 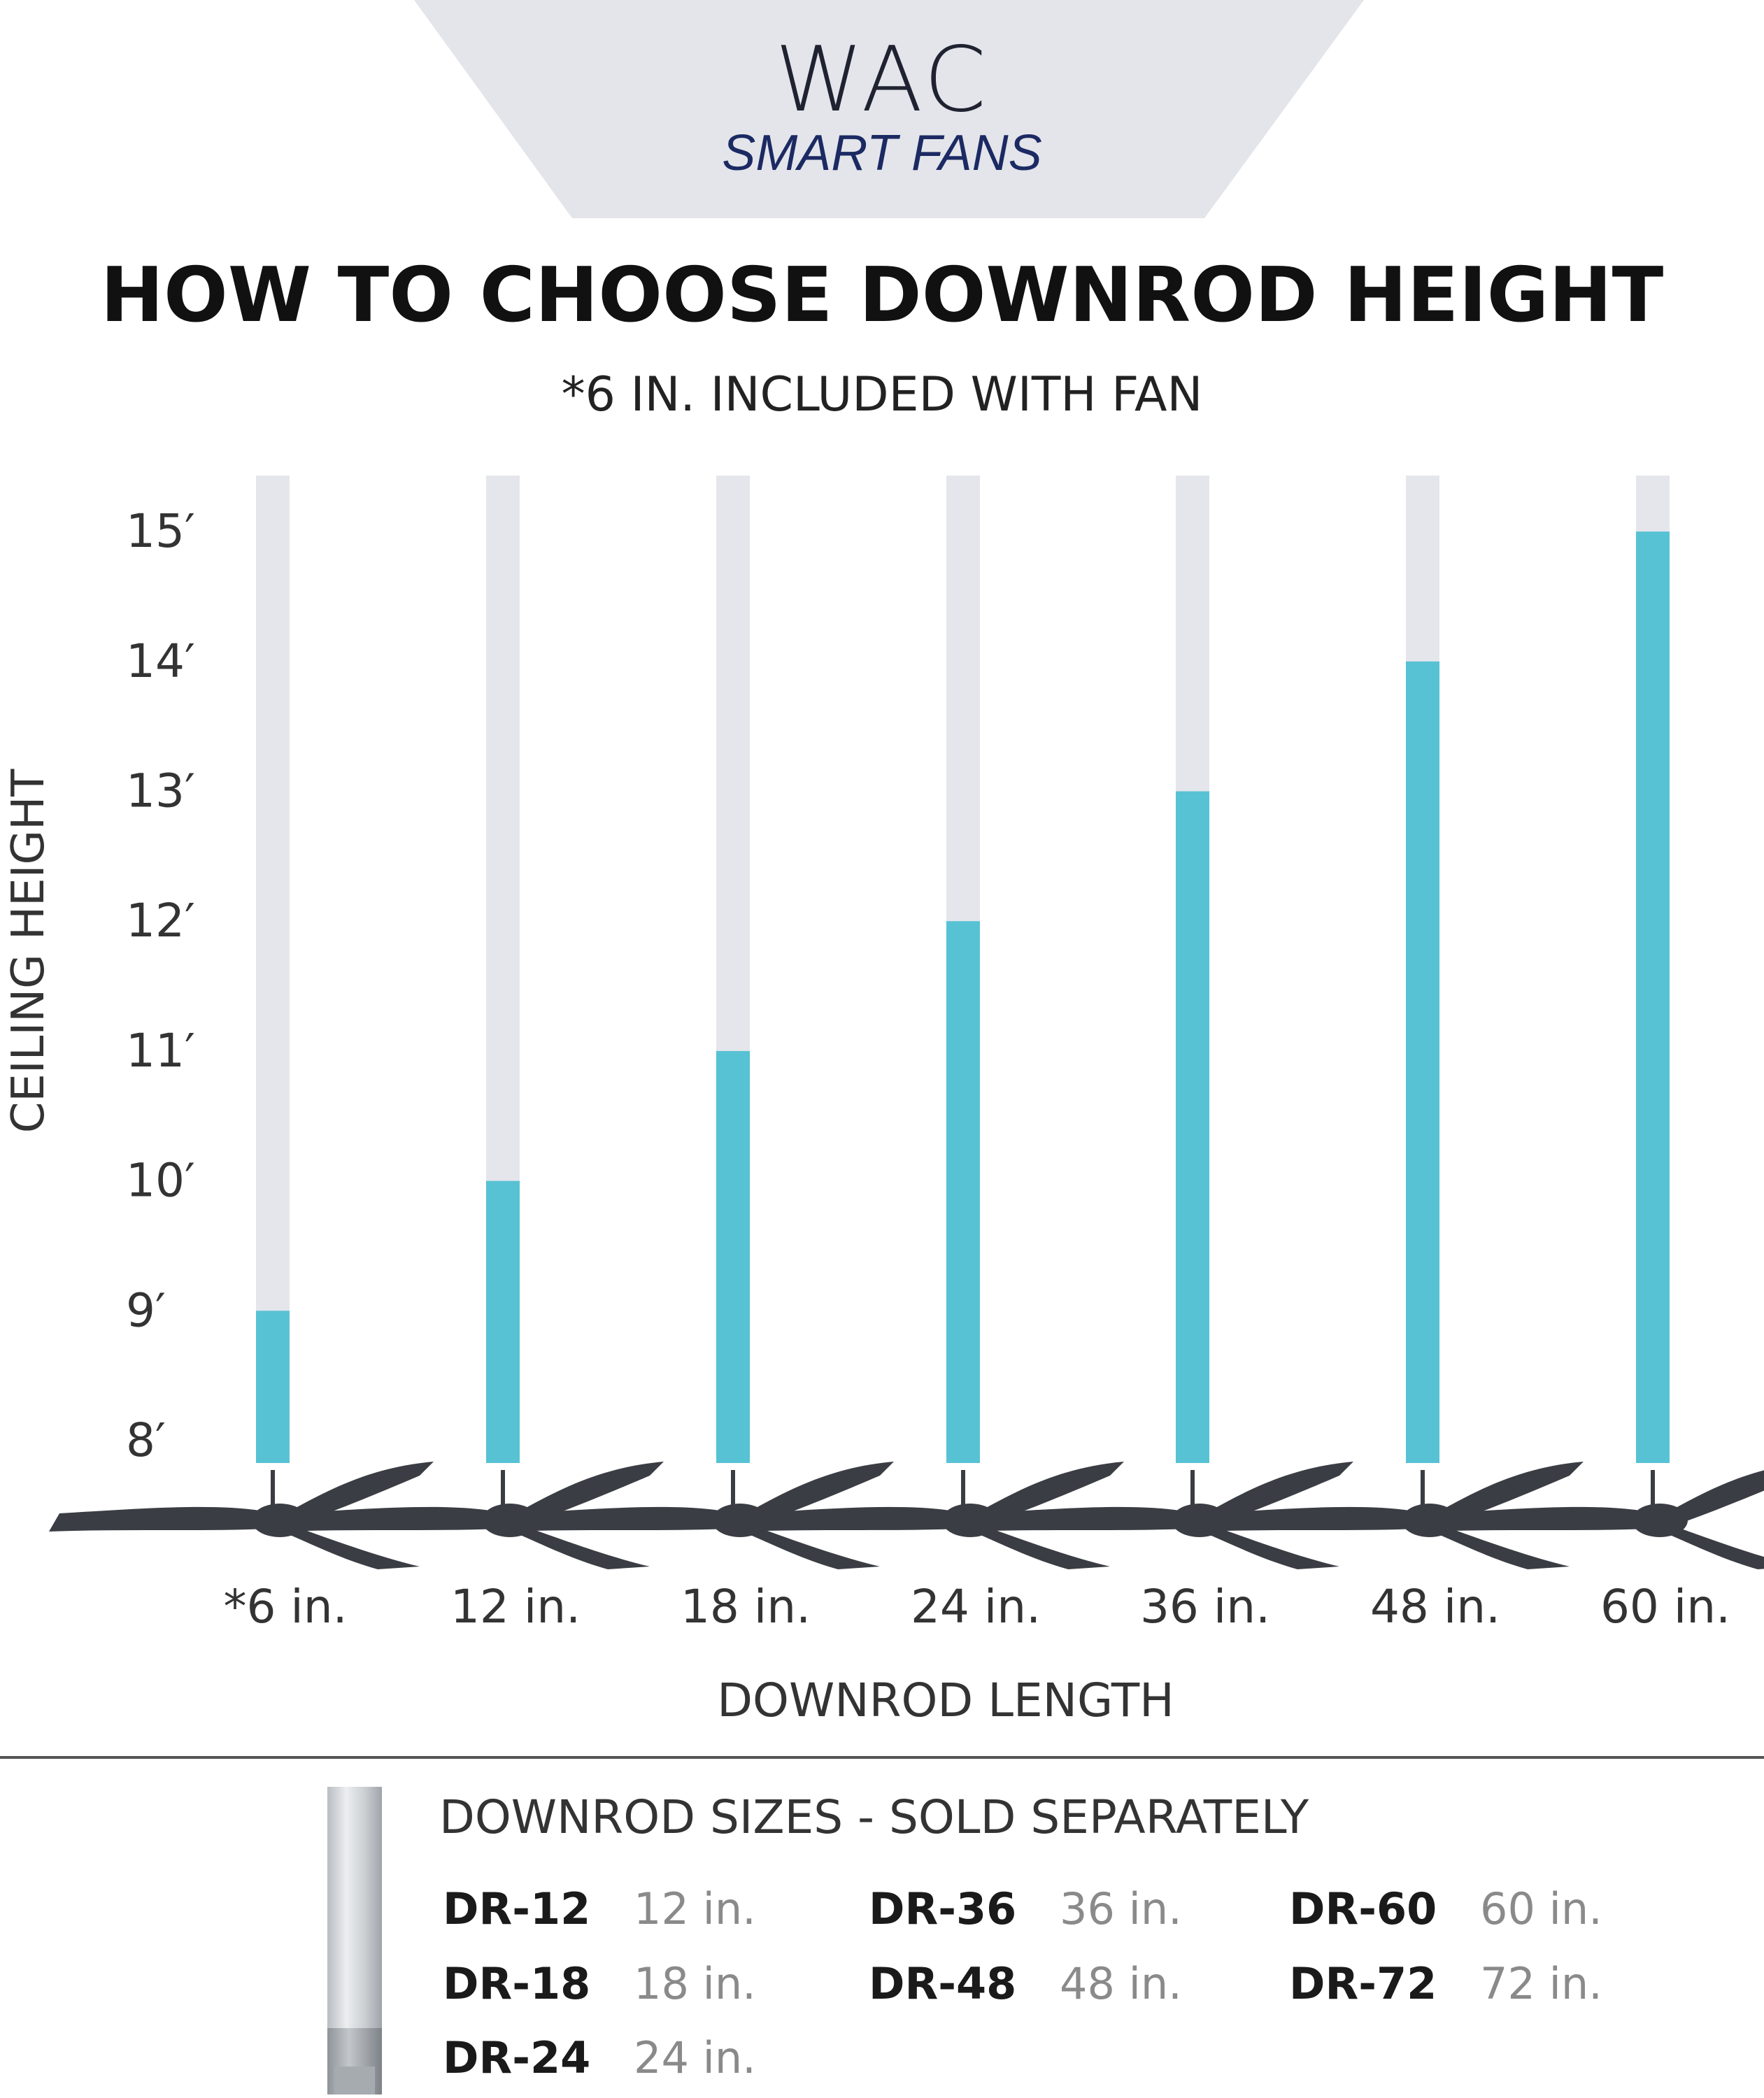 I want to click on y-tick-label: 15′, so click(x=160, y=531).